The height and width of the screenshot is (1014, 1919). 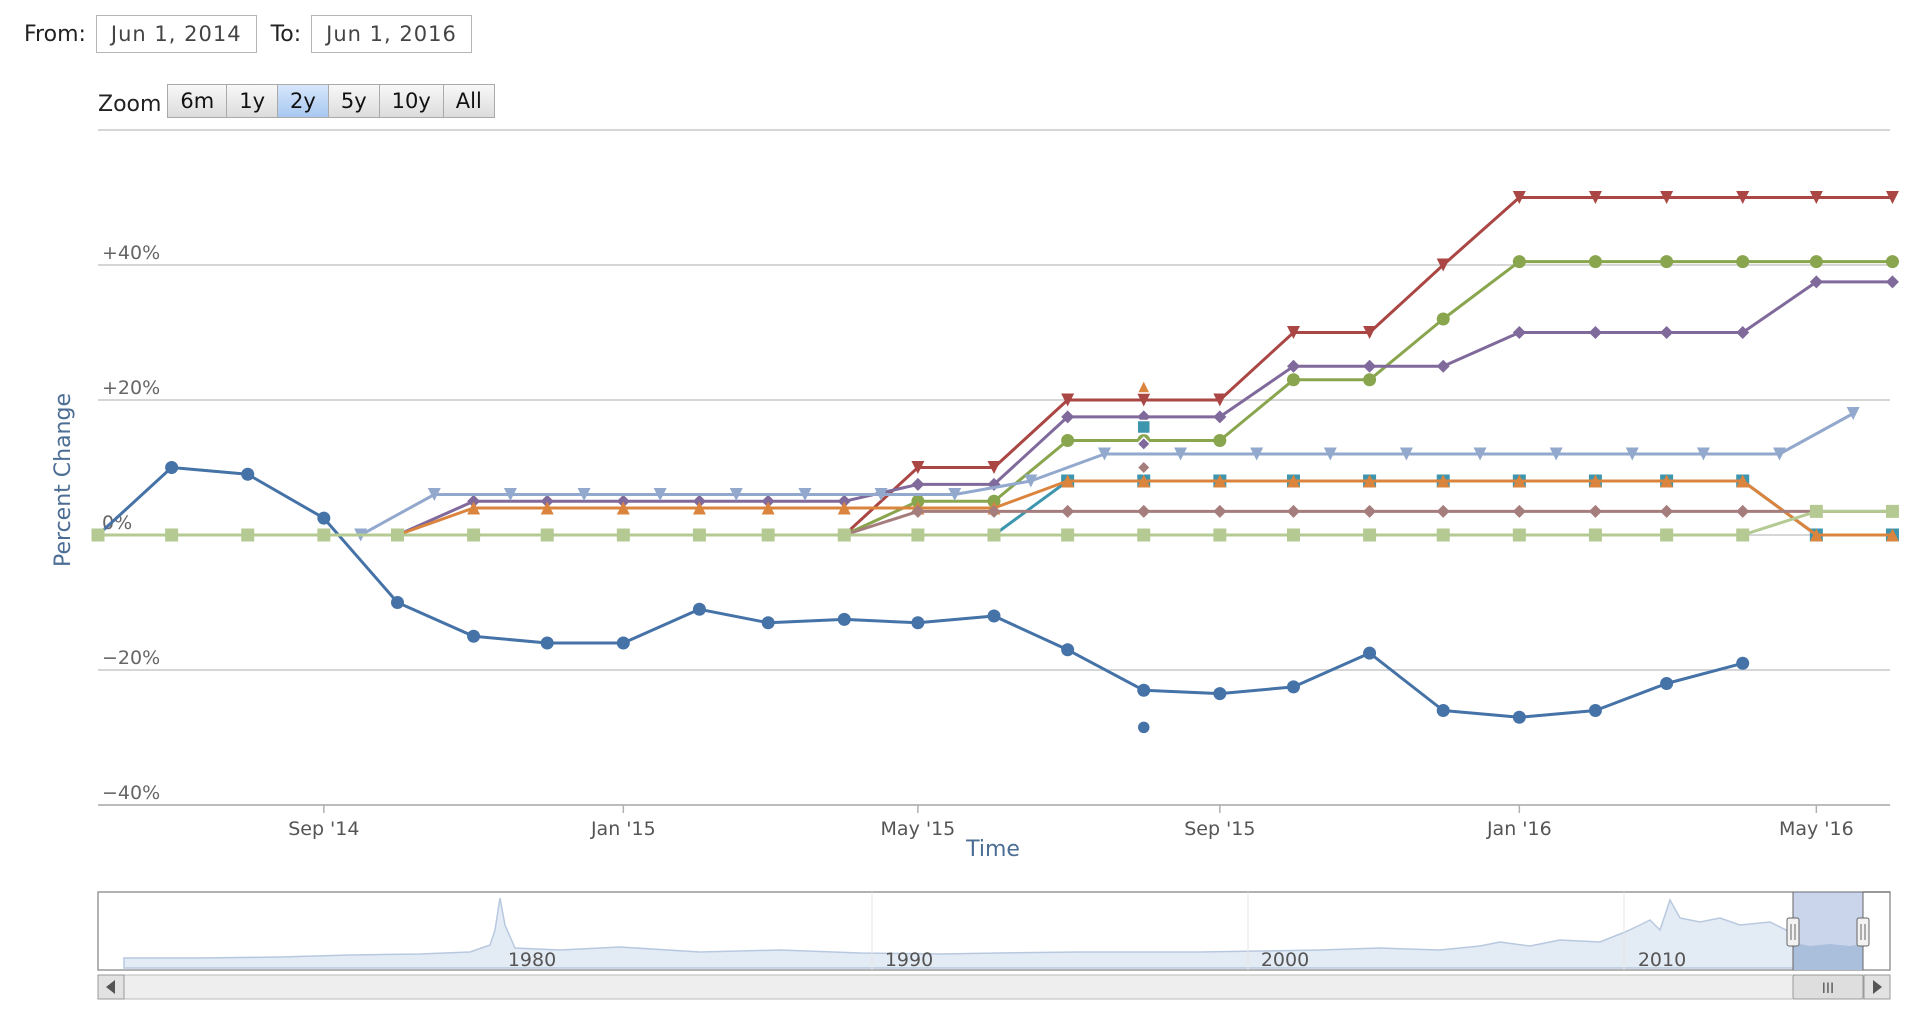 I want to click on zoom-button-6m: 6m, so click(x=197, y=101).